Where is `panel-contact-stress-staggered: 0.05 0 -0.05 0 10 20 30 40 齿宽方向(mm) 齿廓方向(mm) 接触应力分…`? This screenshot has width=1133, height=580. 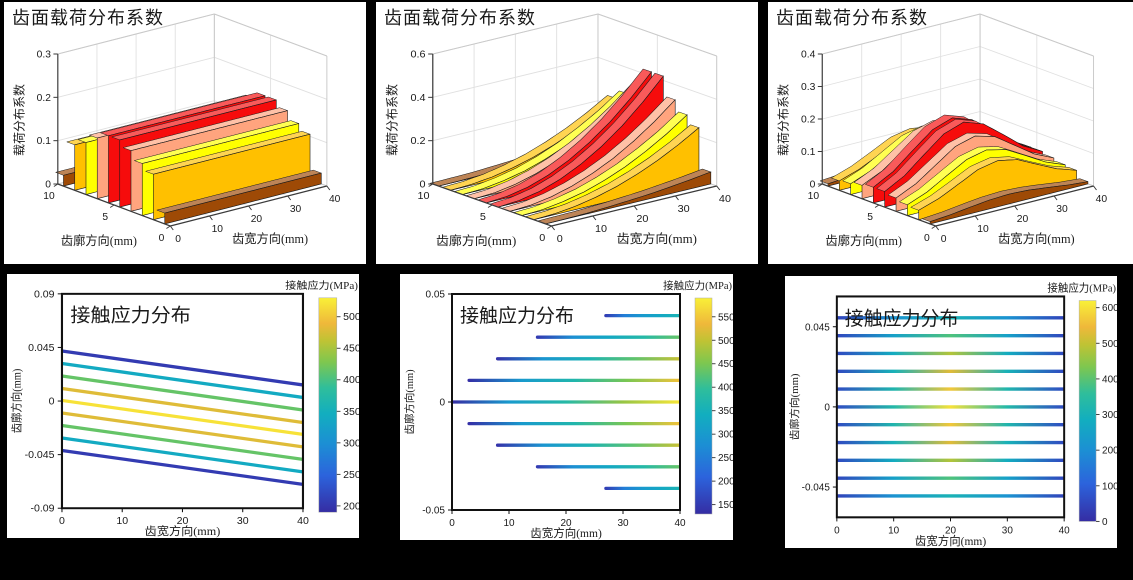 panel-contact-stress-staggered: 0.05 0 -0.05 0 10 20 30 40 齿宽方向(mm) 齿廓方向(mm) 接触应力分… is located at coordinates (566, 407).